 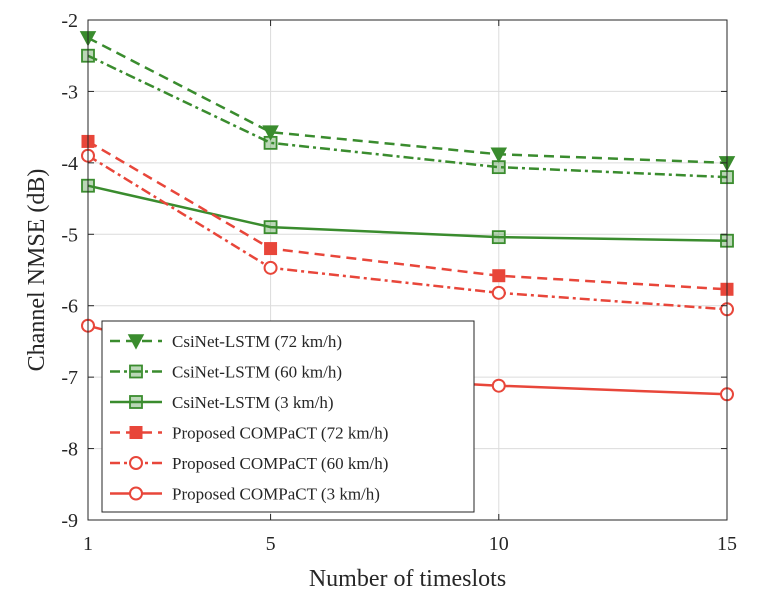 What do you see at coordinates (276, 494) in the screenshot?
I see `legend-label: Proposed COMPaCT (3 km/h)` at bounding box center [276, 494].